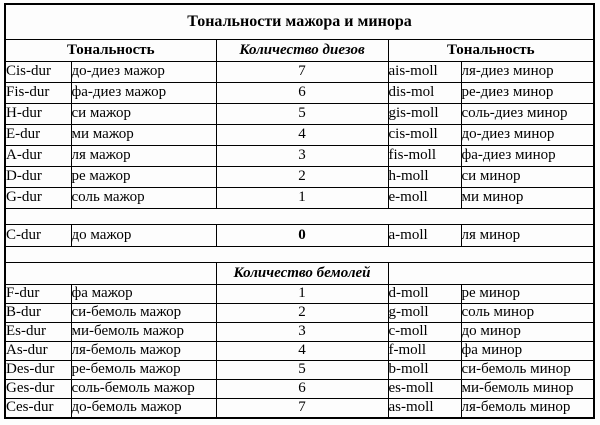 The height and width of the screenshot is (425, 600). Describe the element at coordinates (424, 313) in the screenshot. I see `cell-minor-key: g-moll` at that location.